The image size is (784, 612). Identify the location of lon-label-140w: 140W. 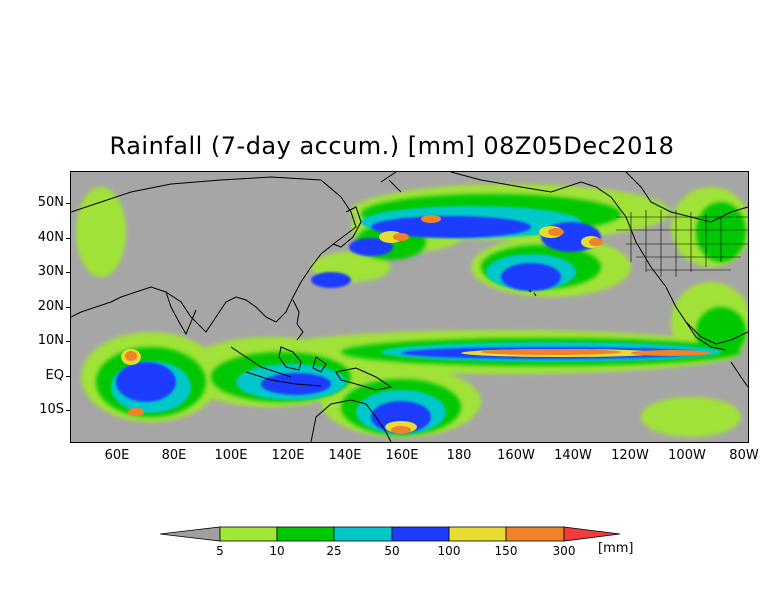
(573, 455).